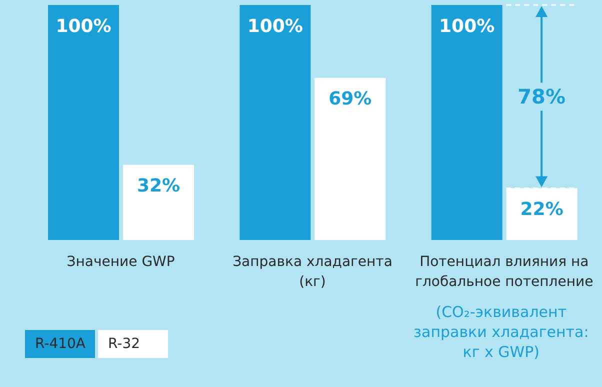 This screenshot has width=602, height=387. What do you see at coordinates (312, 272) in the screenshot?
I see `x-tick-label: Заправка хладагента (кг)` at bounding box center [312, 272].